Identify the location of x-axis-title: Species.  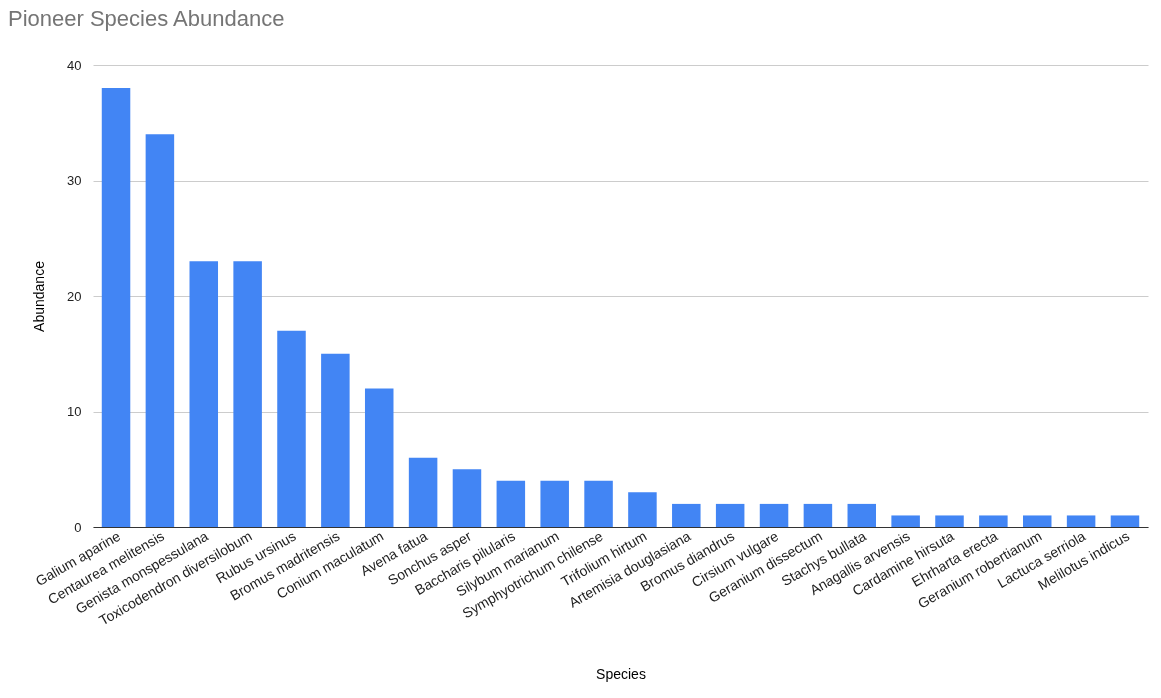
(621, 674).